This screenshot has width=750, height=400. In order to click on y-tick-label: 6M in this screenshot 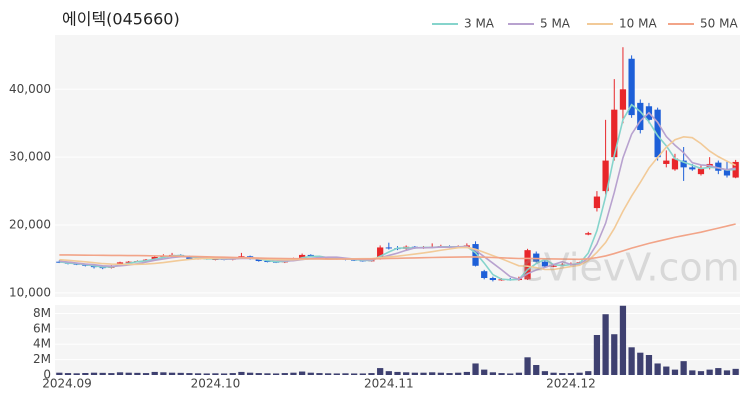, I will do `click(42, 328)`.